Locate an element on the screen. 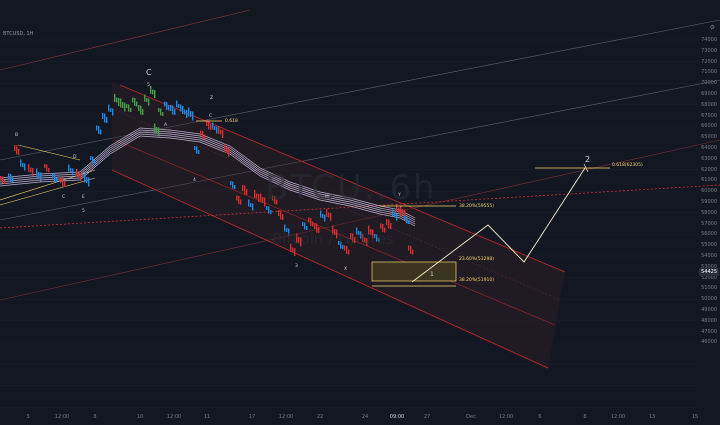 This screenshot has height=425, width=720. price-tick: 54000 is located at coordinates (709, 256).